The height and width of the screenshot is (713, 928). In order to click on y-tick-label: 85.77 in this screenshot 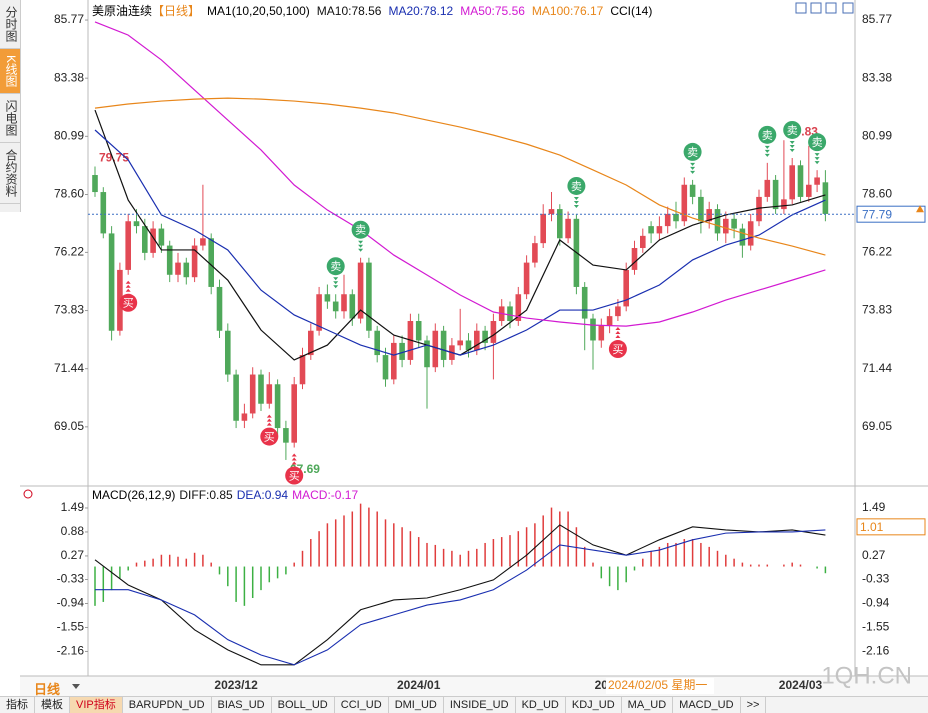, I will do `click(69, 19)`.